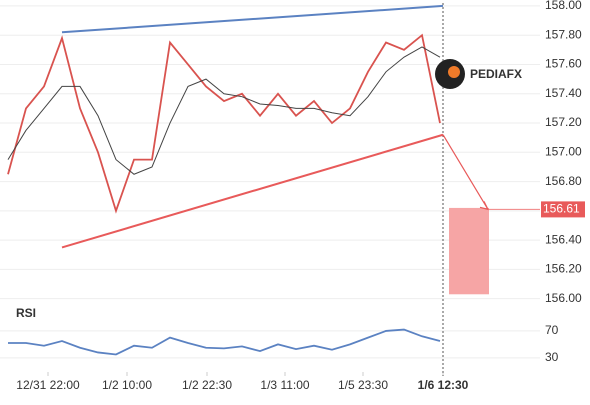 The image size is (590, 405). I want to click on x-tick-label: 12/31 22:00, so click(48, 385).